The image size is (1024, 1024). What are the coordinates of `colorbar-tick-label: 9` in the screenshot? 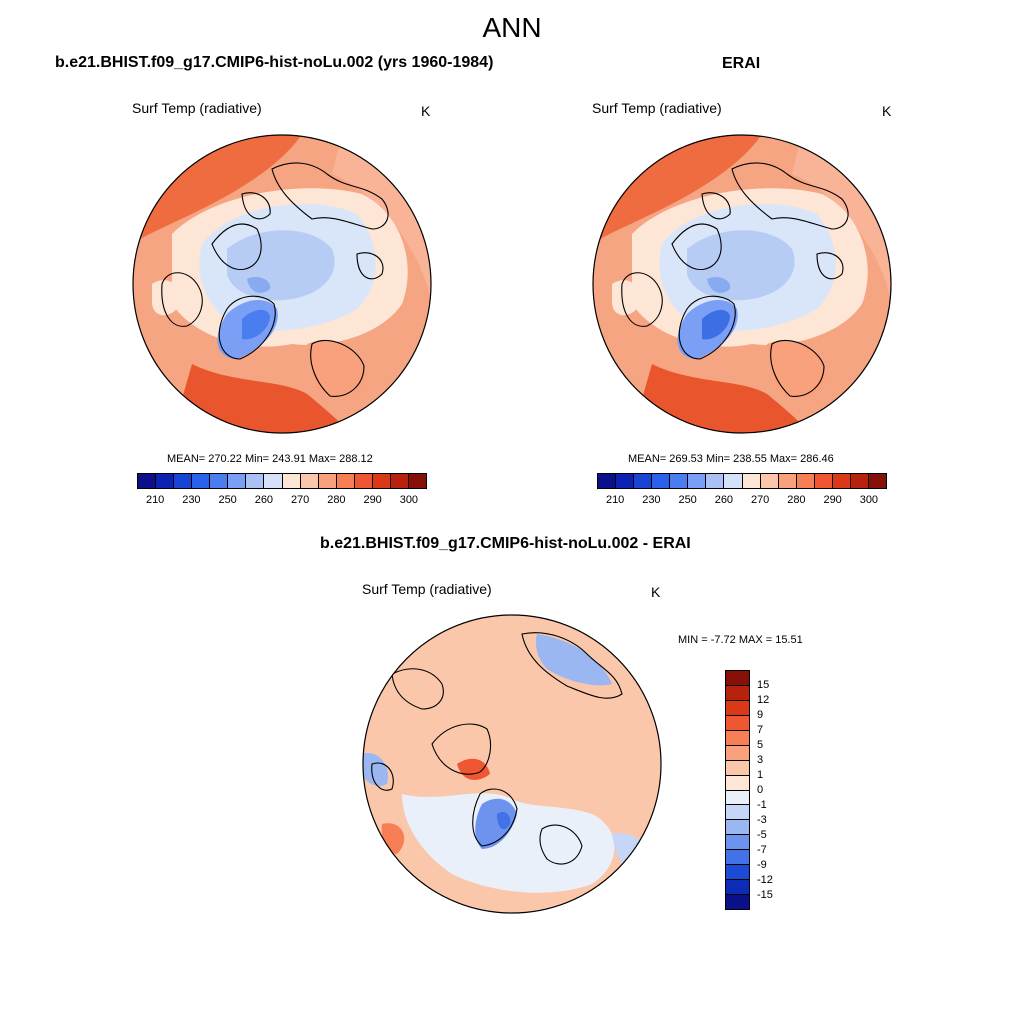 It's located at (760, 715).